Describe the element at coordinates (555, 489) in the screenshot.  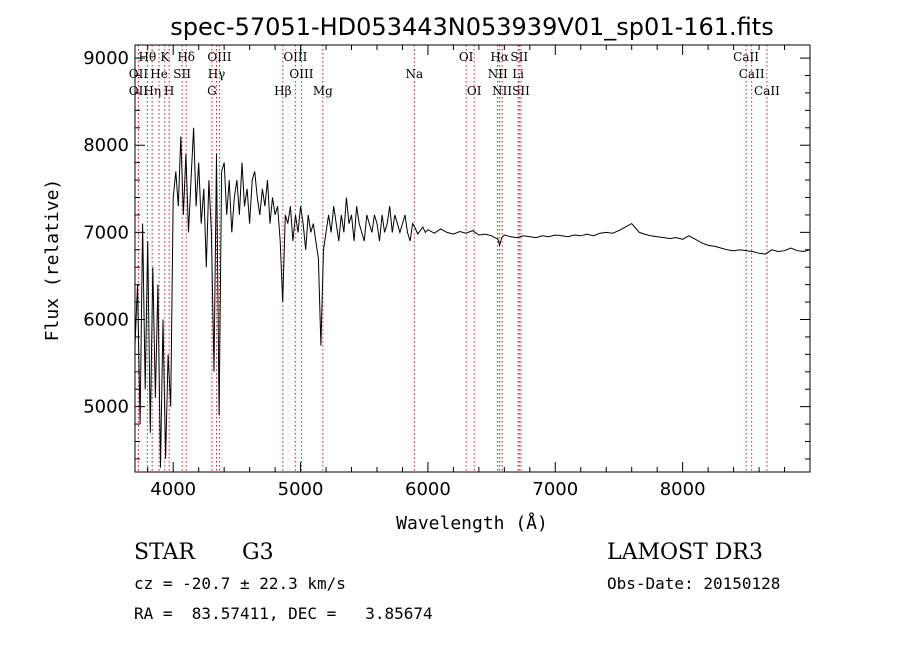
I see `x-tick-label-3: 7000` at that location.